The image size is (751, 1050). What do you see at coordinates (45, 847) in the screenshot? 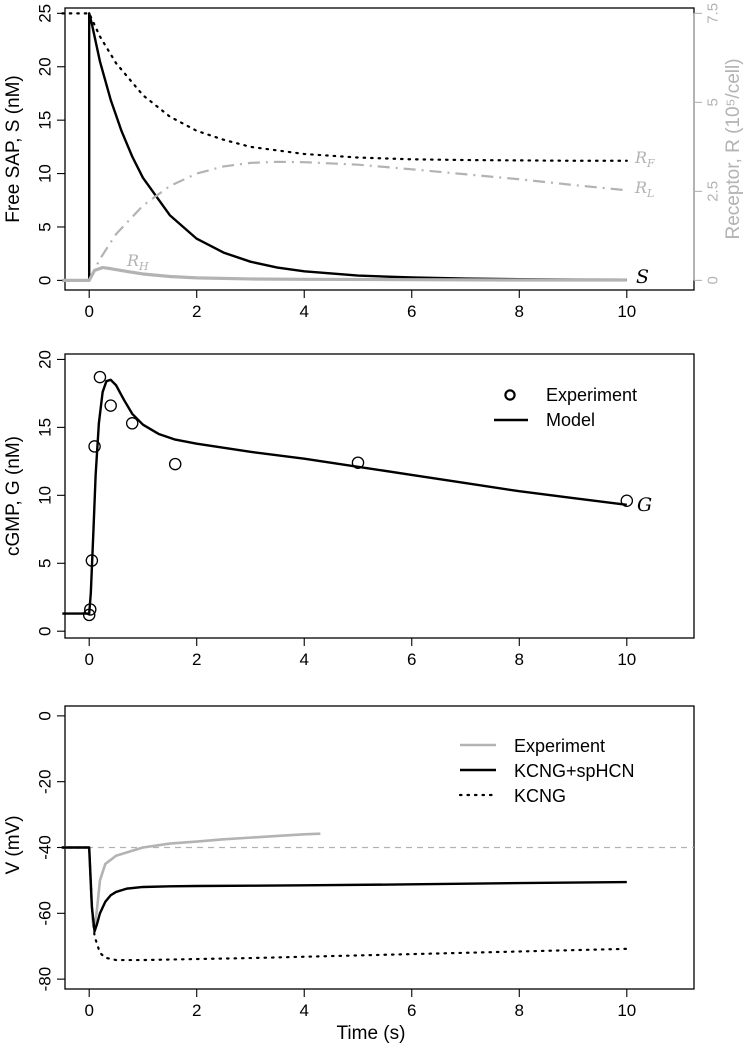
I see `y-tick-label: -40` at bounding box center [45, 847].